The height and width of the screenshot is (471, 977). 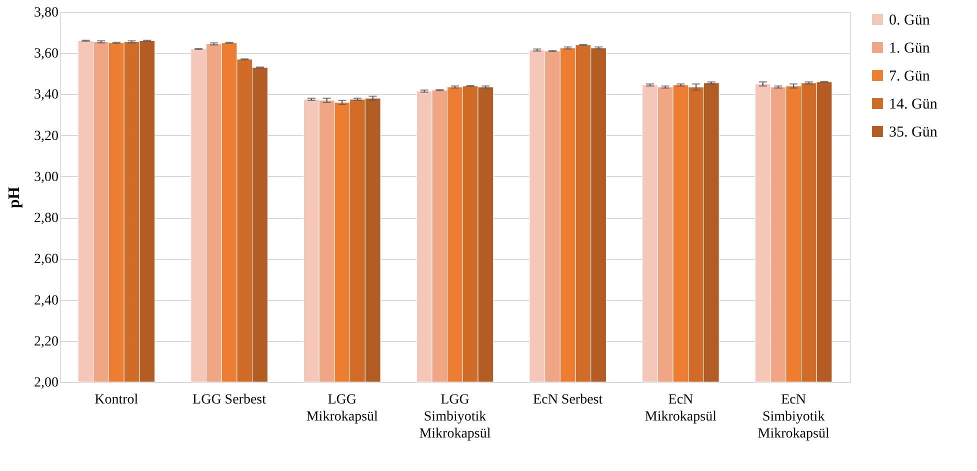 What do you see at coordinates (46, 177) in the screenshot?
I see `y-tick-label: 3,00` at bounding box center [46, 177].